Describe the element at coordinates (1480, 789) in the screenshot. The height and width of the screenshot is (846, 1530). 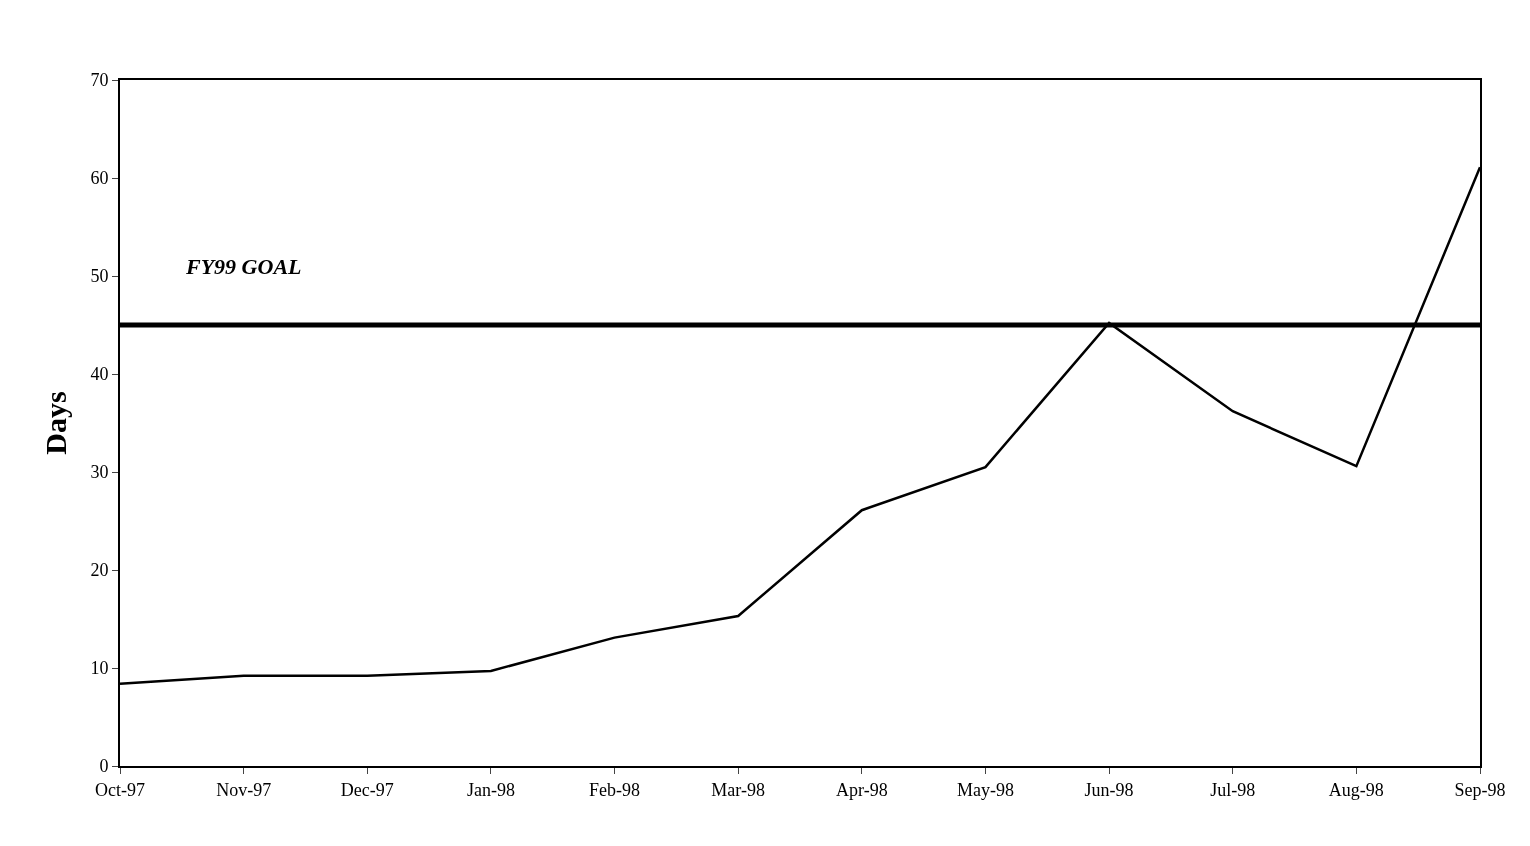
I see `x-tick-label: Sep-98` at that location.